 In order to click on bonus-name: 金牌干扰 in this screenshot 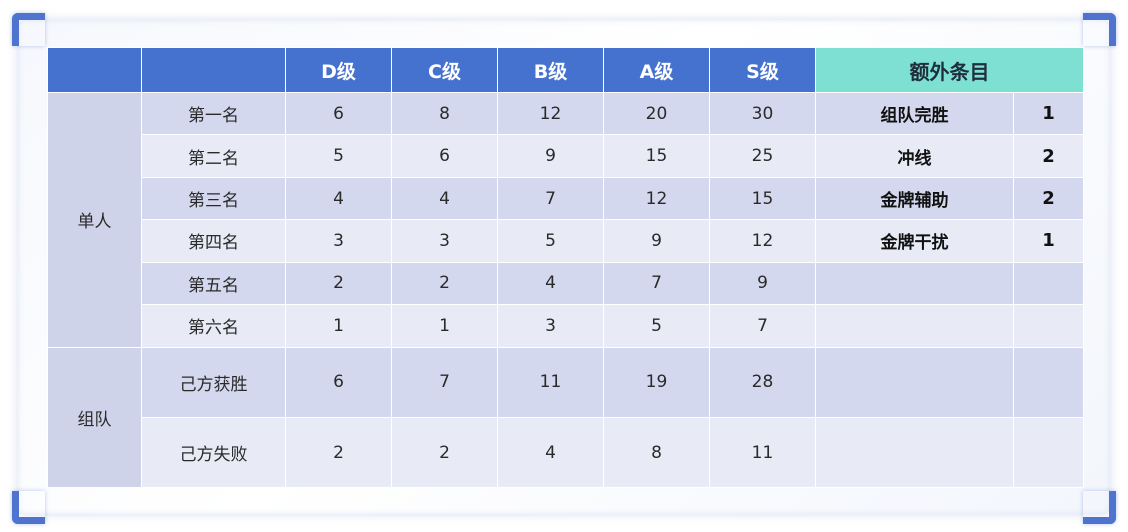, I will do `click(914, 241)`.